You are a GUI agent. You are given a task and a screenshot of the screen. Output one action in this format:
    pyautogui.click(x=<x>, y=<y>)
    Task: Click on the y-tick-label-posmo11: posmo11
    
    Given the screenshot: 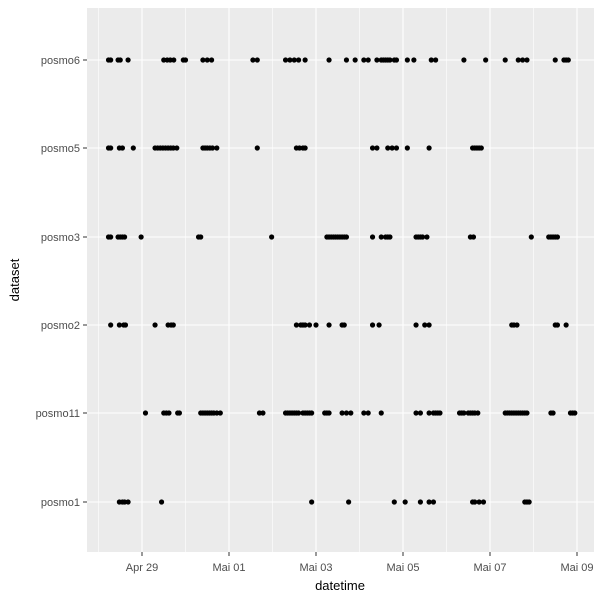 What is the action you would take?
    pyautogui.click(x=58, y=414)
    